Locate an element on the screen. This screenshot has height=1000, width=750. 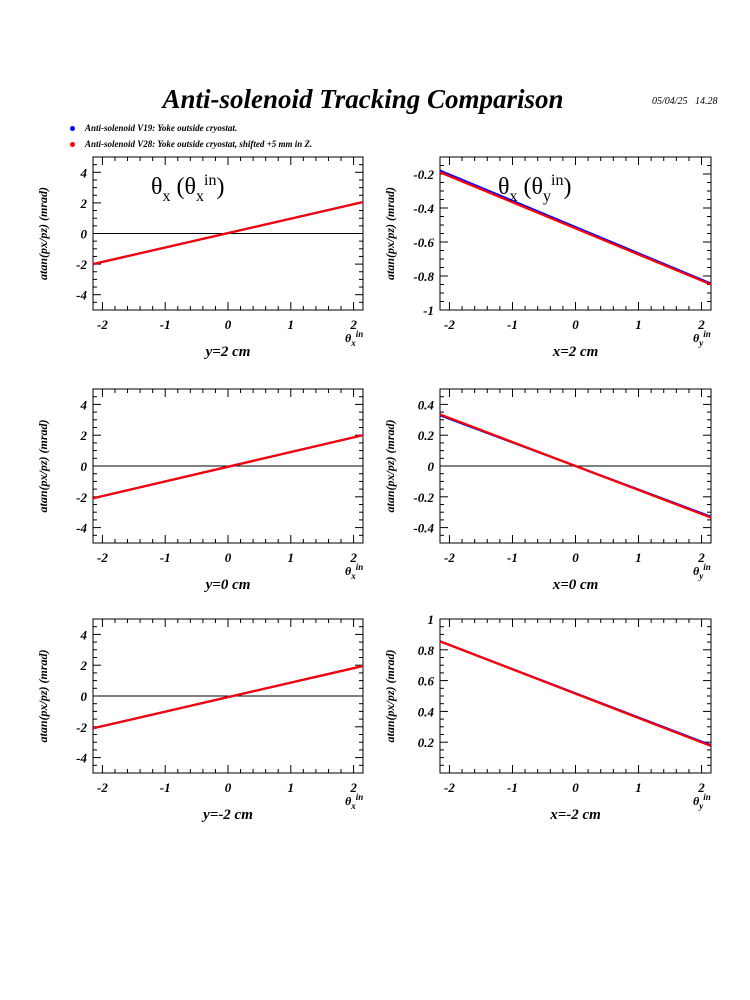
y-tick-label: -1 is located at coordinates (428, 310).